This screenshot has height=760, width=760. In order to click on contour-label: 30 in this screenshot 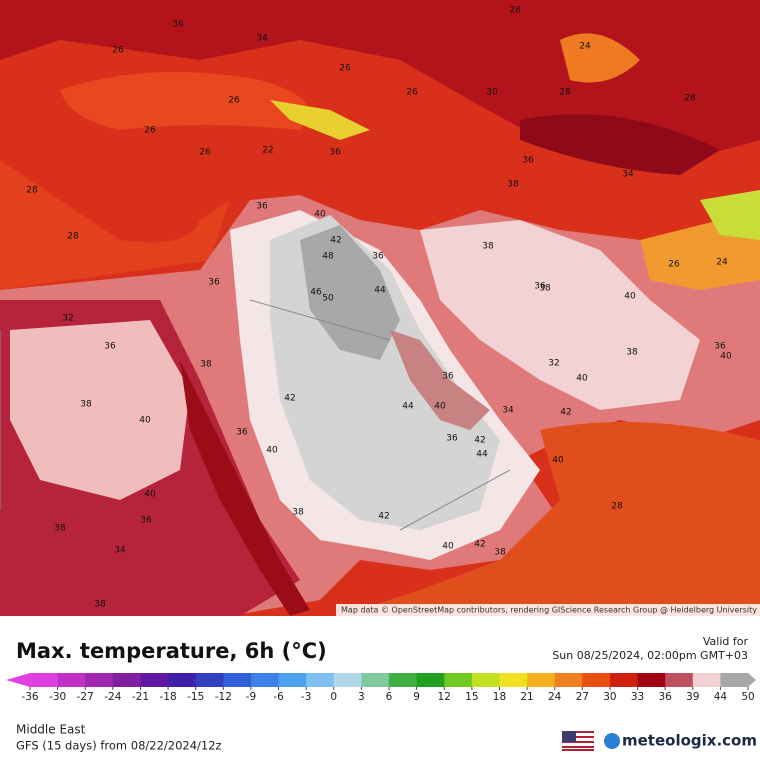, I will do `click(492, 93)`.